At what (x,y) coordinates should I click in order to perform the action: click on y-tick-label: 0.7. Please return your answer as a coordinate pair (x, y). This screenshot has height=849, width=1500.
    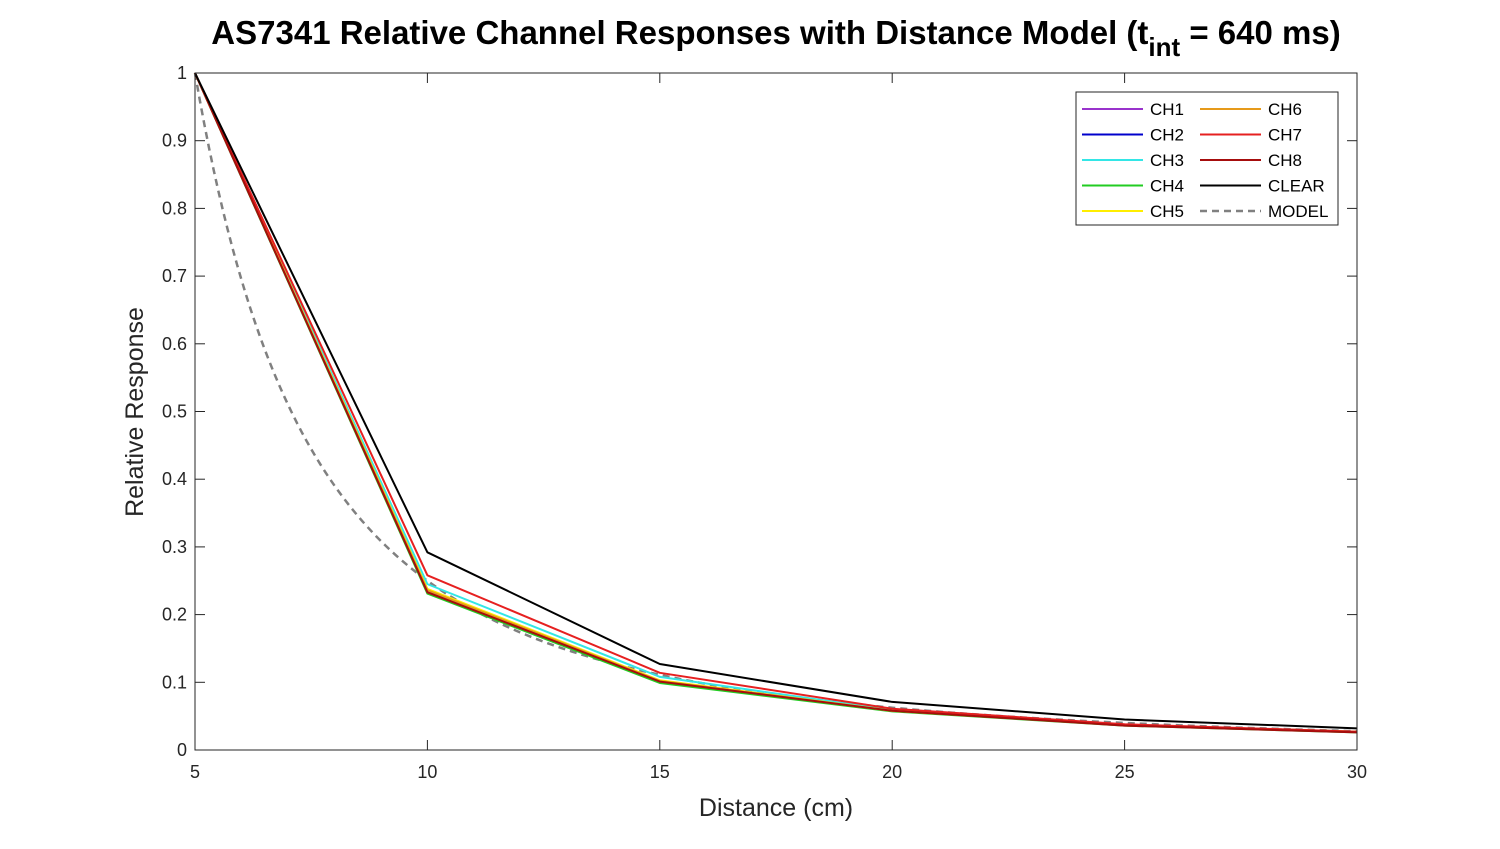
    Looking at the image, I should click on (174, 276).